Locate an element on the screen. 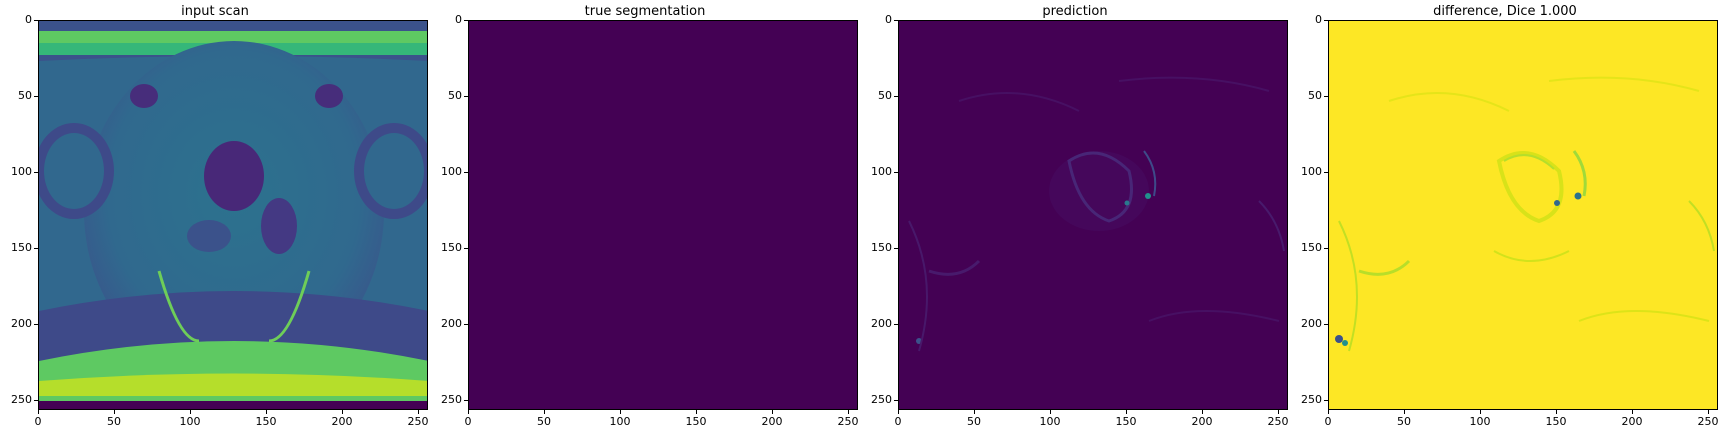 The image size is (1728, 432). panel-title: input scan is located at coordinates (215, 11).